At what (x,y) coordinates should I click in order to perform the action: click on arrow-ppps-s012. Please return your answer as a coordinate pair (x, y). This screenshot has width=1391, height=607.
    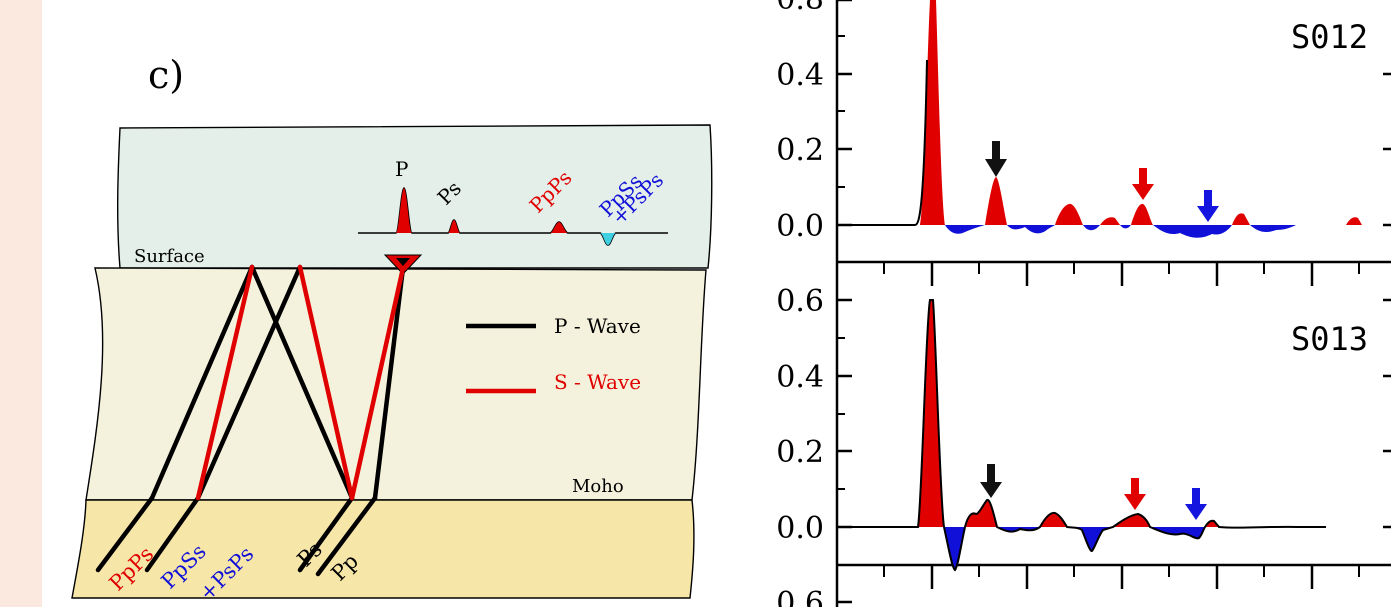
    Looking at the image, I should click on (1143, 184).